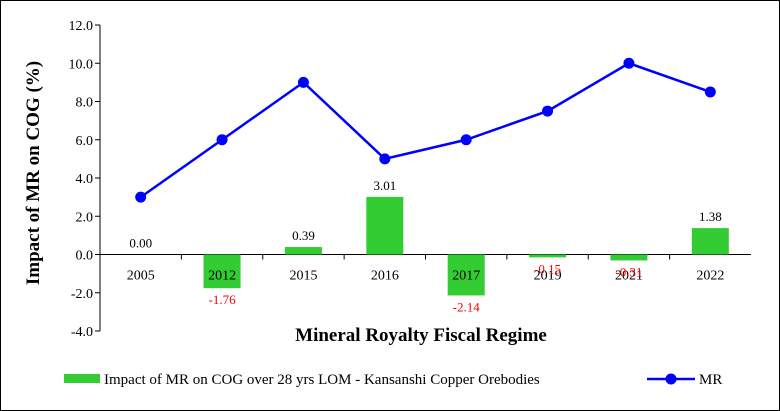 This screenshot has height=411, width=780. Describe the element at coordinates (81, 26) in the screenshot. I see `y-tick-label: 12.0` at that location.